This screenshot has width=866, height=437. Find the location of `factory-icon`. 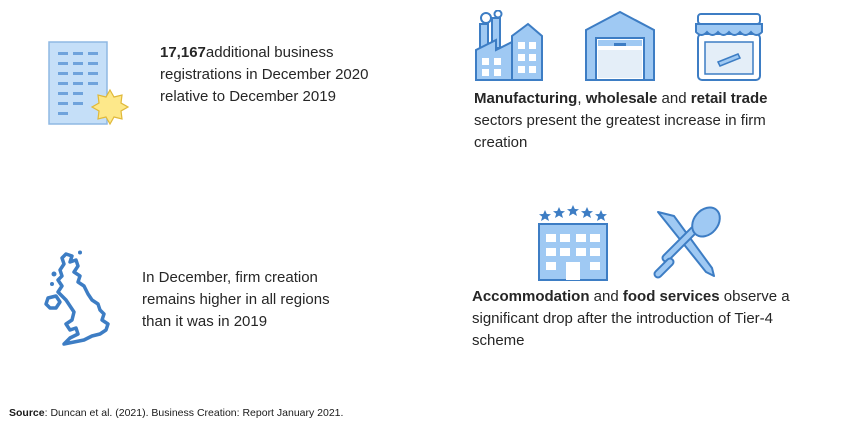

factory-icon is located at coordinates (509, 45).